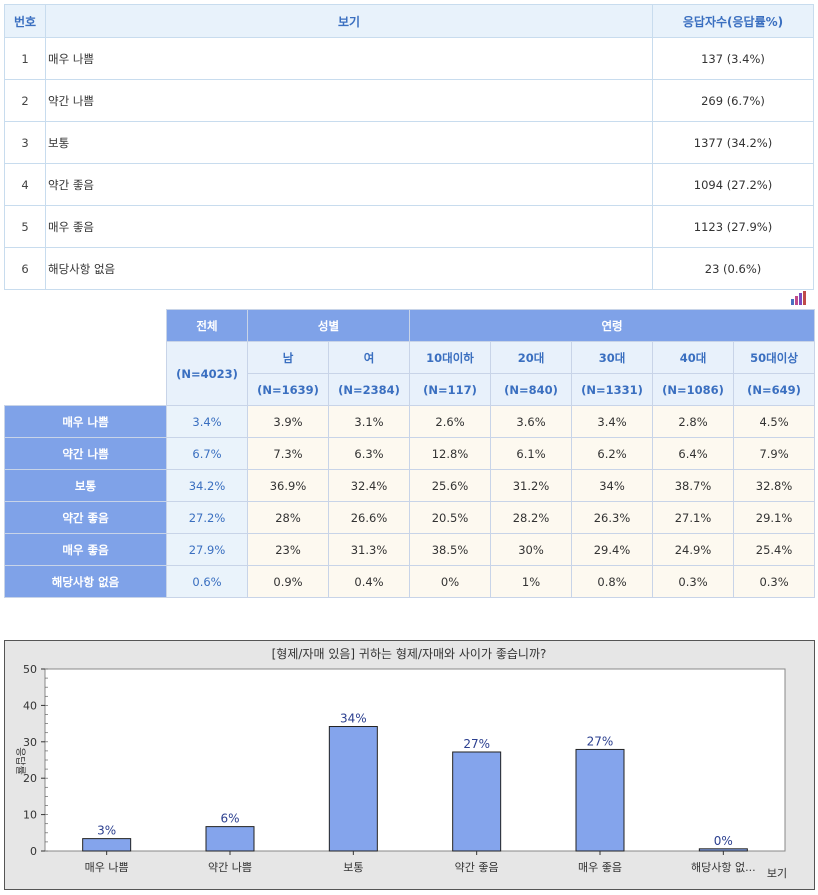  I want to click on table-row: 2 약간 나쁨 269 (6.7%), so click(409, 100).